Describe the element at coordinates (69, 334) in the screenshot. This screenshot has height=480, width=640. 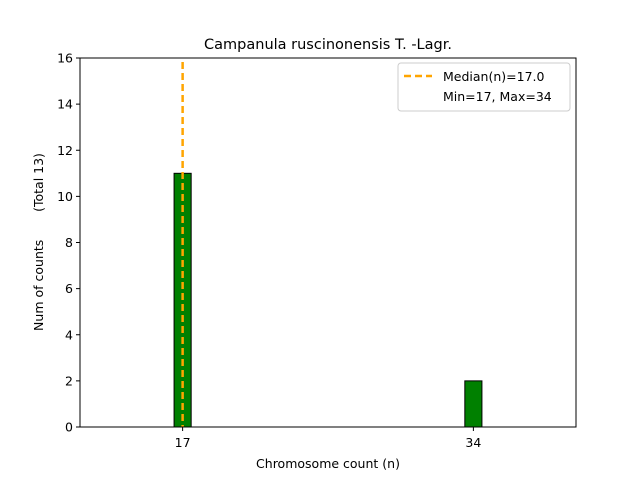
I see `y-tick-label: 4` at that location.